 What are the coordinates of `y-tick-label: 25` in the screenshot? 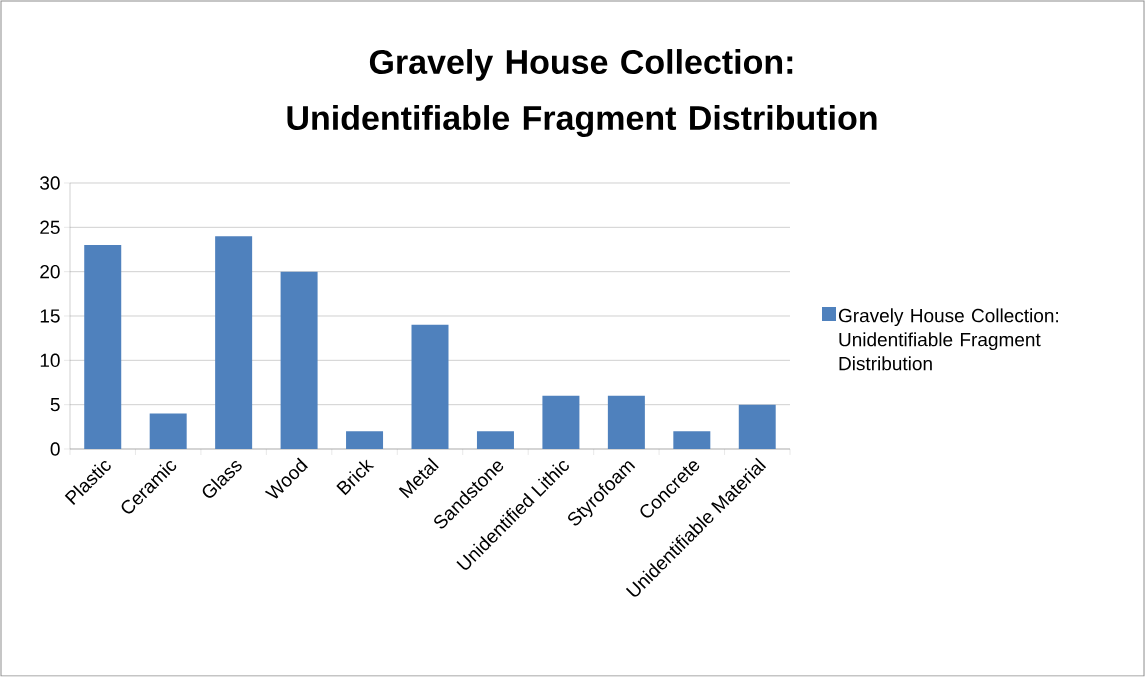 It's located at (50, 227).